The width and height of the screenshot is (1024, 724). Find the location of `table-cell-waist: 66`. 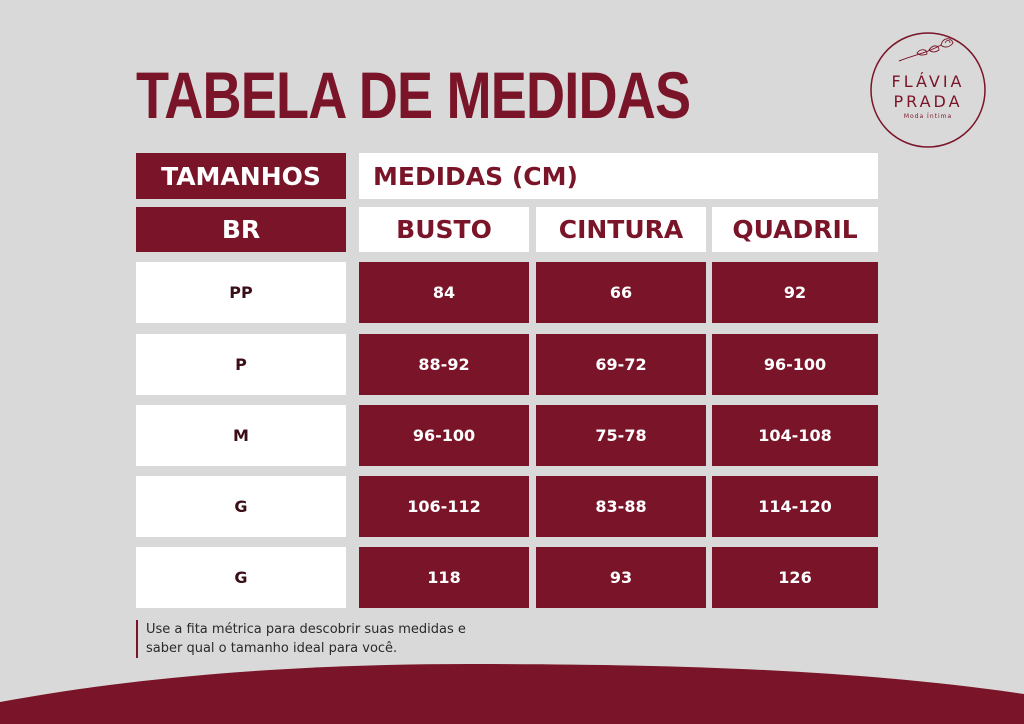

table-cell-waist: 66 is located at coordinates (621, 292).